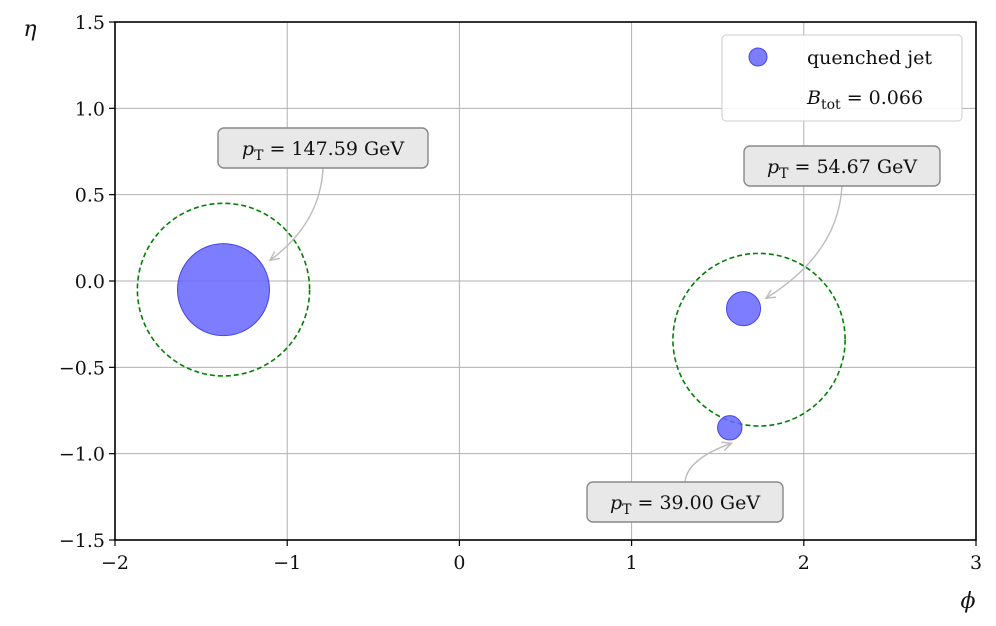 The height and width of the screenshot is (626, 996). Describe the element at coordinates (459, 563) in the screenshot. I see `x-tick-label: 0` at that location.